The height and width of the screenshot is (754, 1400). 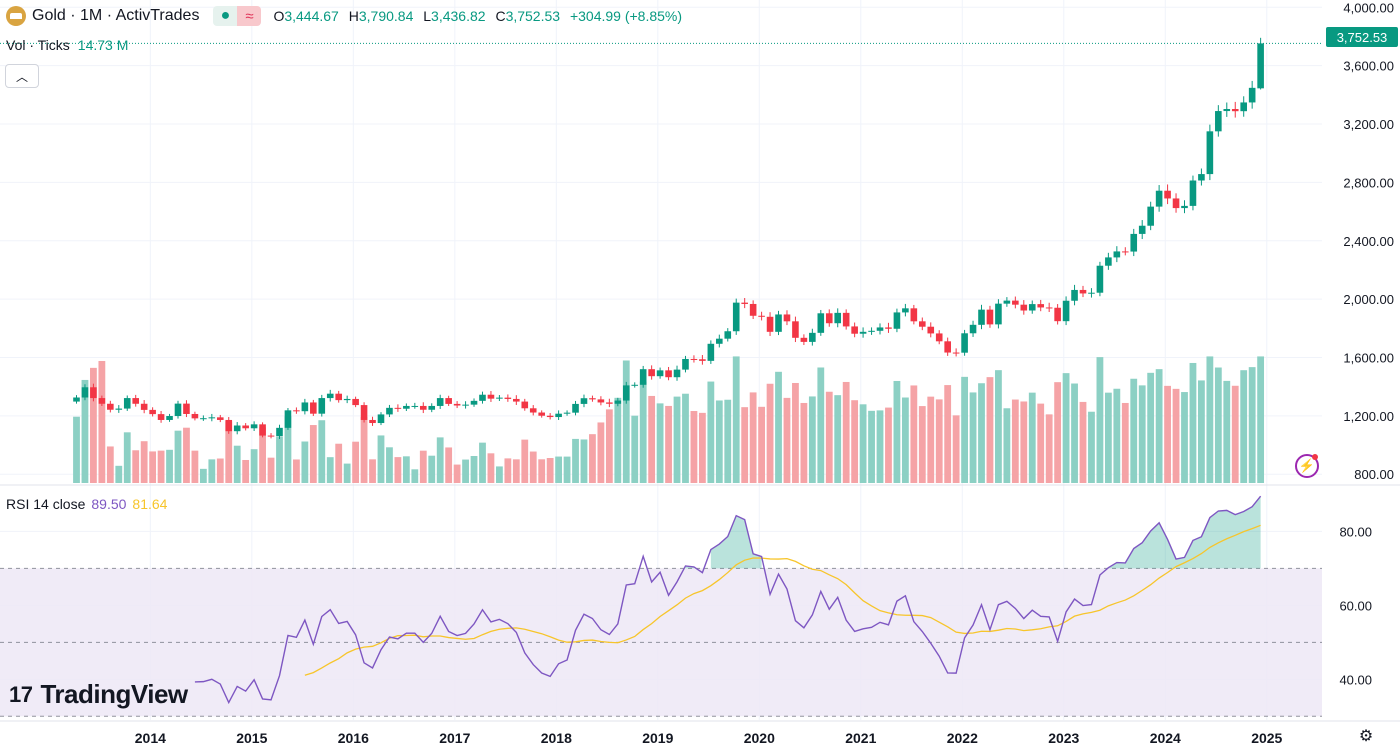 What do you see at coordinates (1368, 182) in the screenshot?
I see `price-axis-label: 2,800.00` at bounding box center [1368, 182].